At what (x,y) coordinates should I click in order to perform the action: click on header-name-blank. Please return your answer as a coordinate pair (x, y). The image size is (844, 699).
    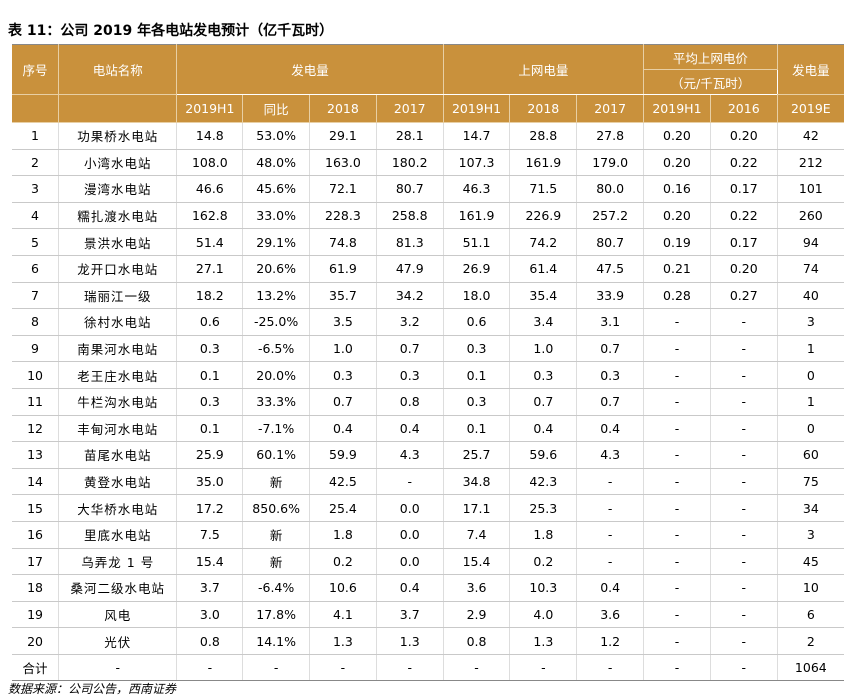
    Looking at the image, I should click on (118, 108).